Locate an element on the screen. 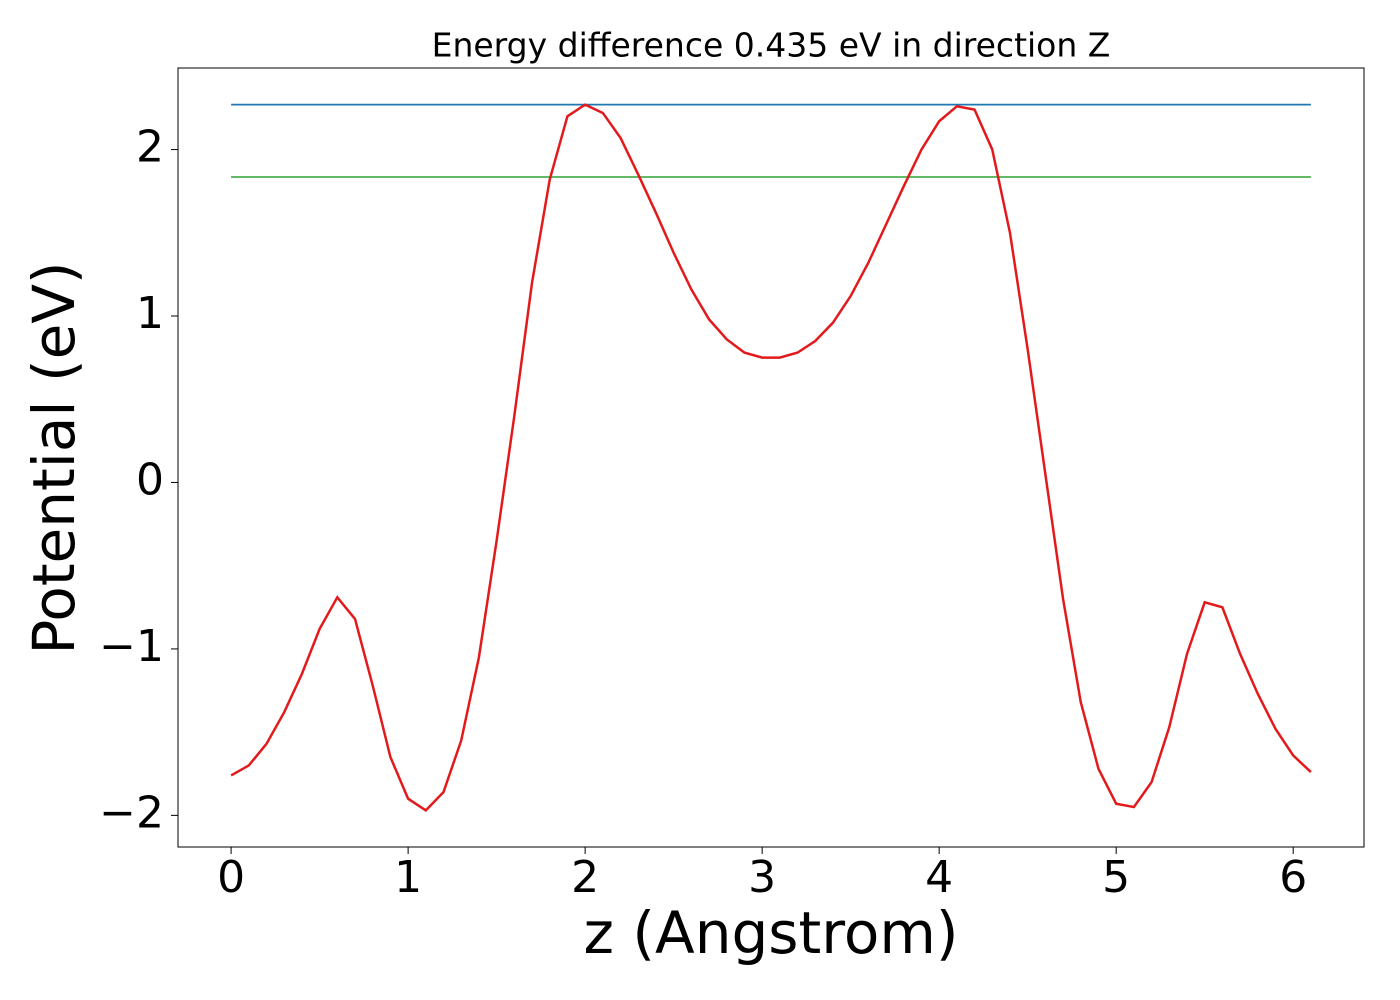 This screenshot has height=1000, width=1400. y-tick-label: 2 is located at coordinates (150, 147).